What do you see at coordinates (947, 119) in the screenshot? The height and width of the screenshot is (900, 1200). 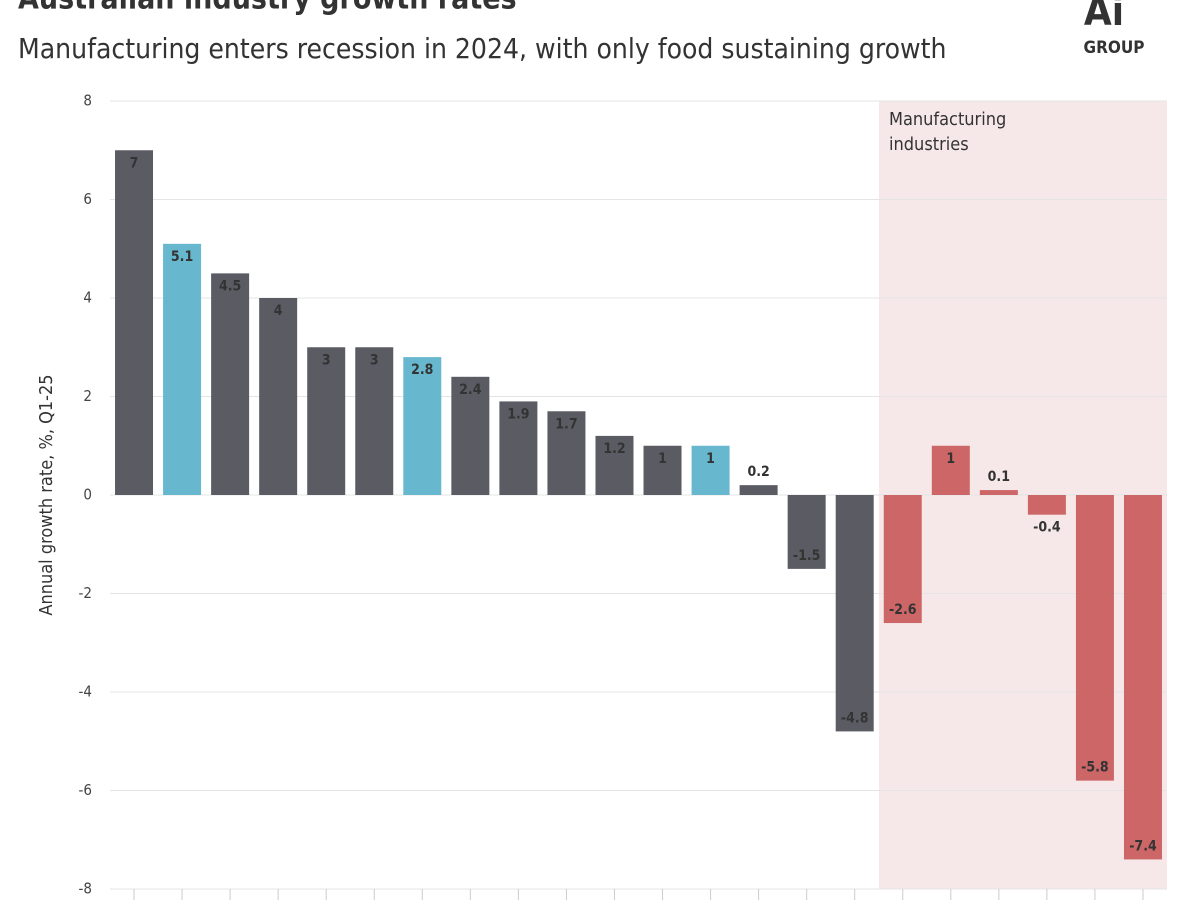 I see `annotation: Manufacturing` at bounding box center [947, 119].